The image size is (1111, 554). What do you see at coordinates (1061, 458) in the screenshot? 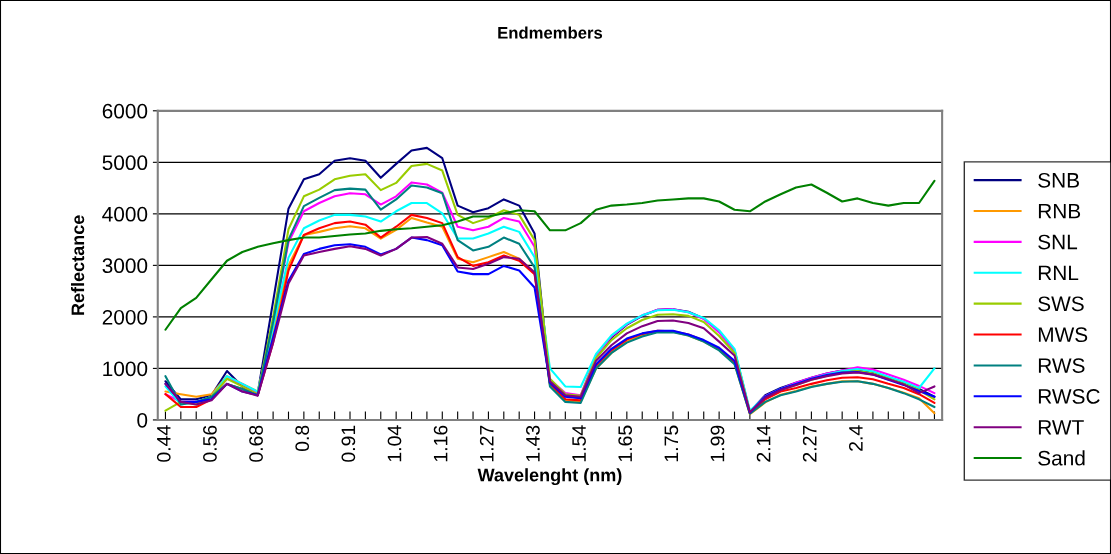
I see `legend-label: Sand` at bounding box center [1061, 458].